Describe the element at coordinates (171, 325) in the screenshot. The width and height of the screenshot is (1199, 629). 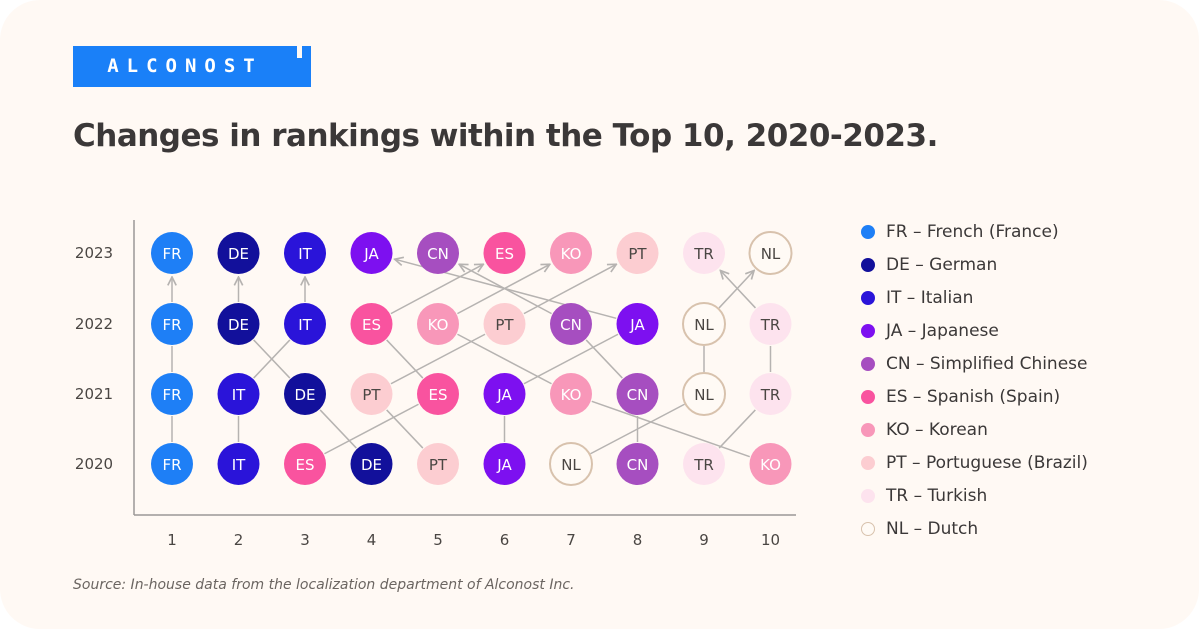
I see `bubble-label-FR-2022: FR` at that location.